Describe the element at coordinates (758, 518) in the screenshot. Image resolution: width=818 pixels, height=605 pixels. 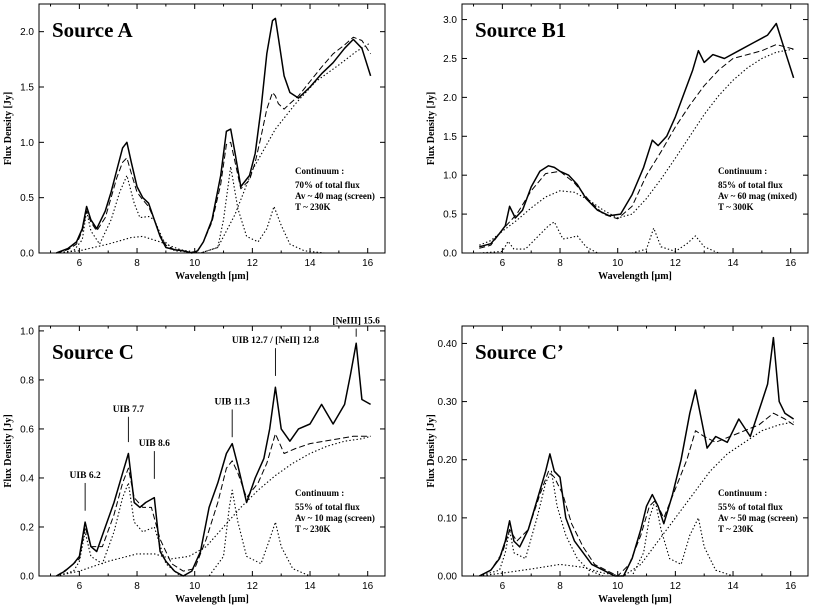
I see `continuum-note: Av ~ 50 mag (screen)` at that location.